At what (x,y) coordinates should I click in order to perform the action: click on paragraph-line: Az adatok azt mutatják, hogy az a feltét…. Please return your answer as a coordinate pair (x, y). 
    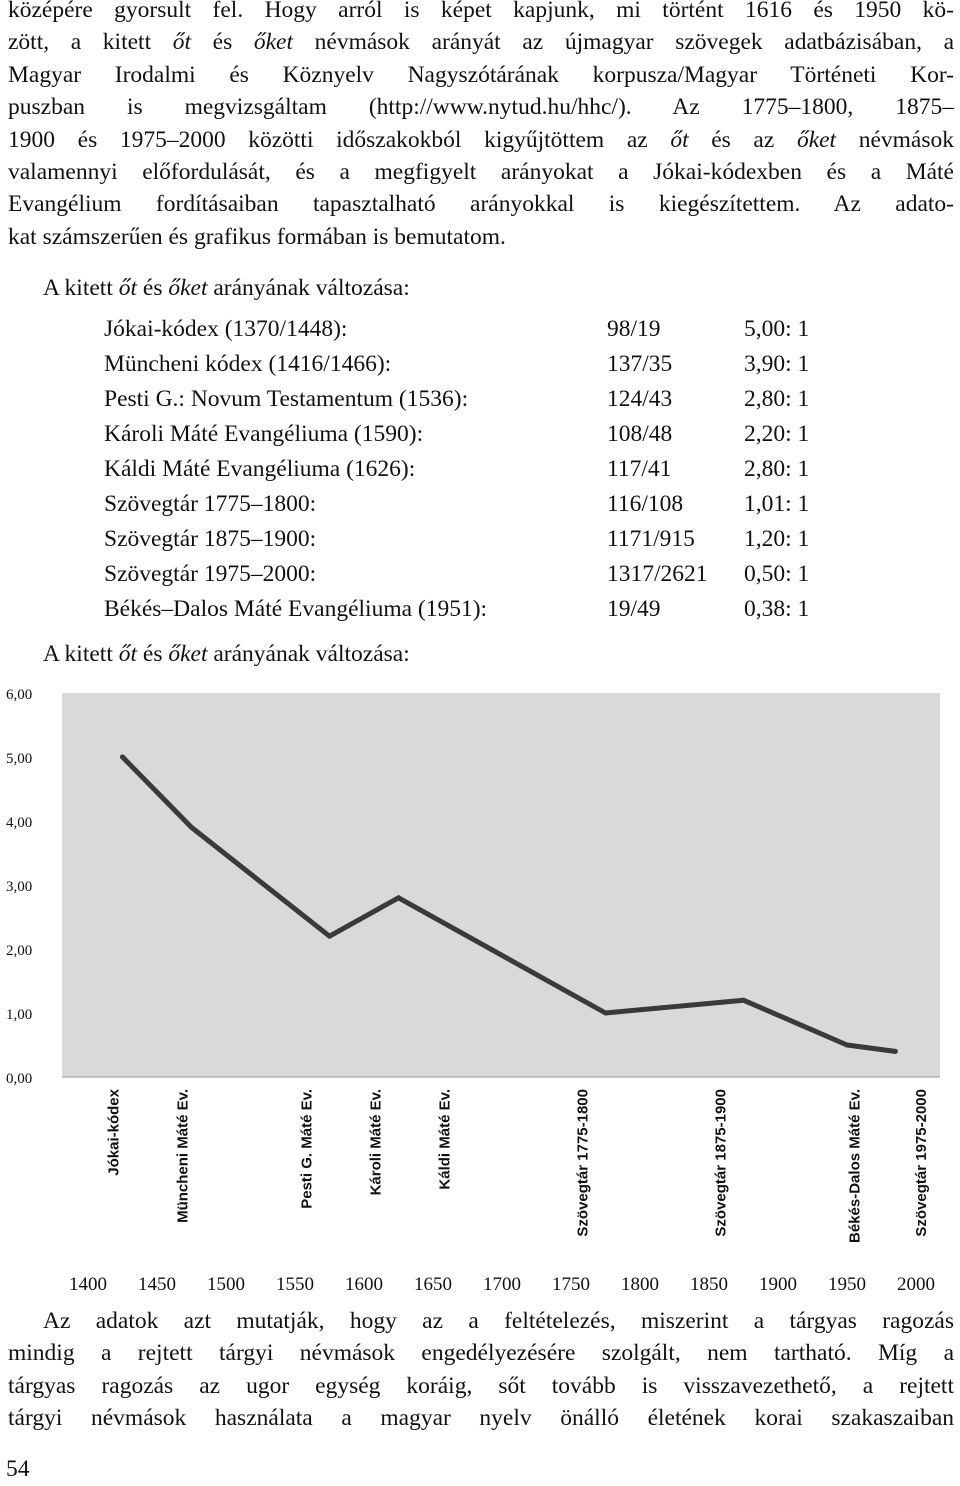
    Looking at the image, I should click on (498, 1321).